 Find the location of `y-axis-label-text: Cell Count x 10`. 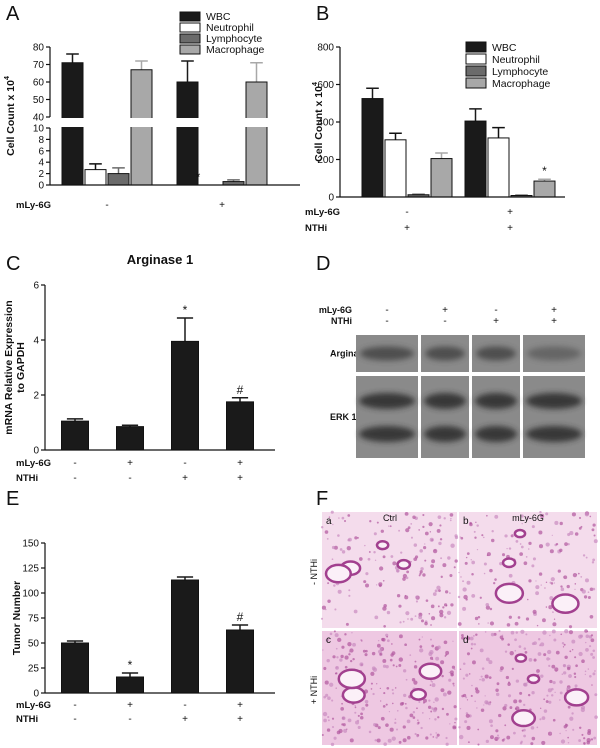

y-axis-label-text: Cell Count x 10 is located at coordinates (319, 124).